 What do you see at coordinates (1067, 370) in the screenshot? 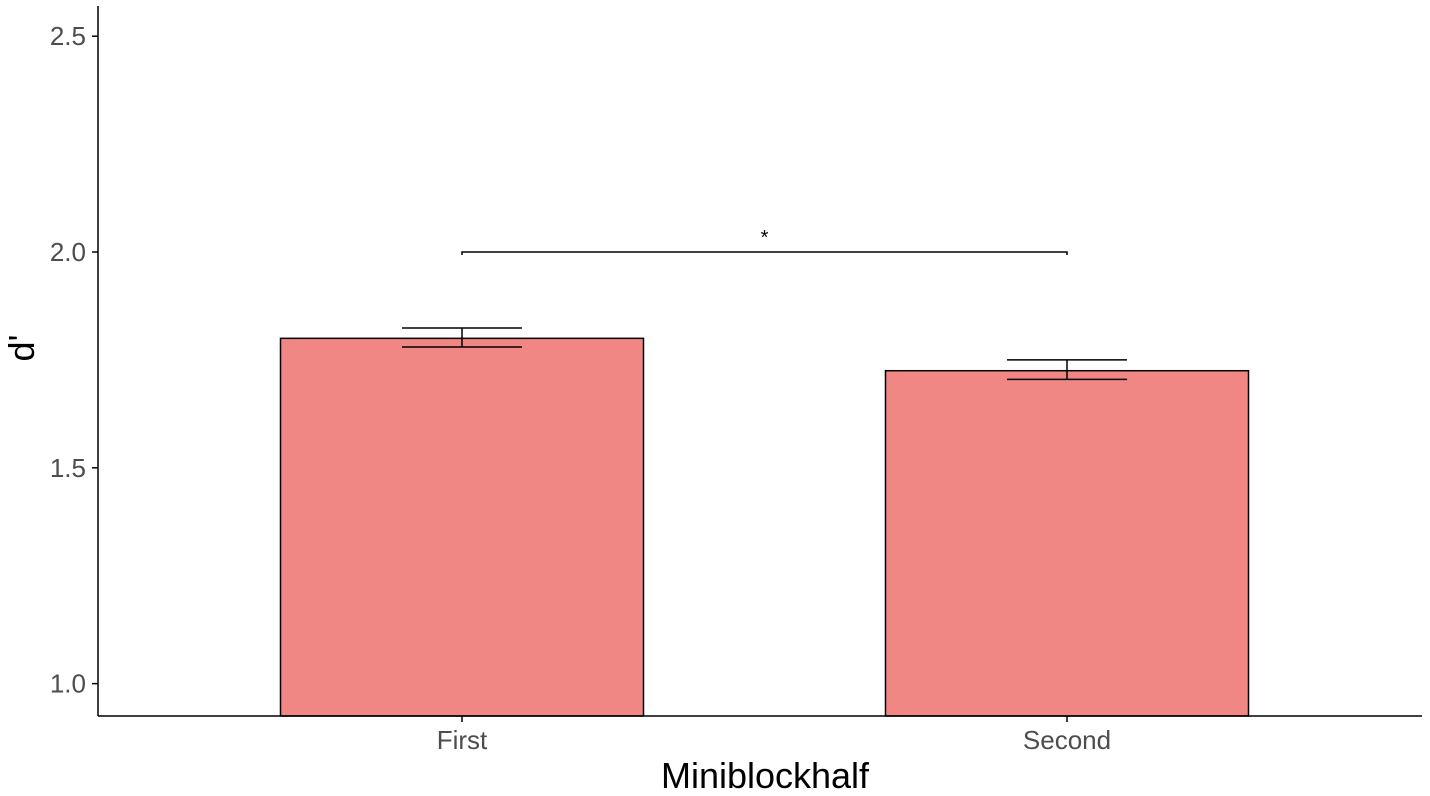
I see `error-bar-second` at bounding box center [1067, 370].